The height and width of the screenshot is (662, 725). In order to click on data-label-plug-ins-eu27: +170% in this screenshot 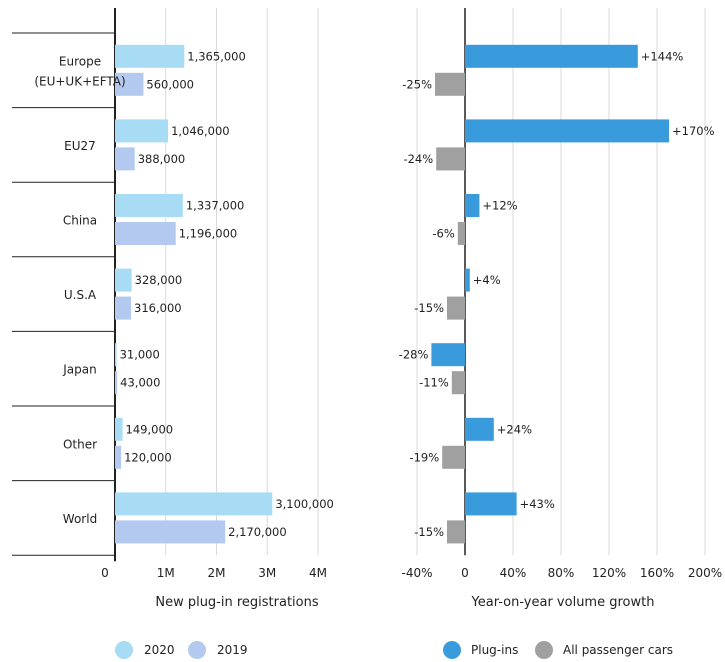, I will do `click(693, 131)`.